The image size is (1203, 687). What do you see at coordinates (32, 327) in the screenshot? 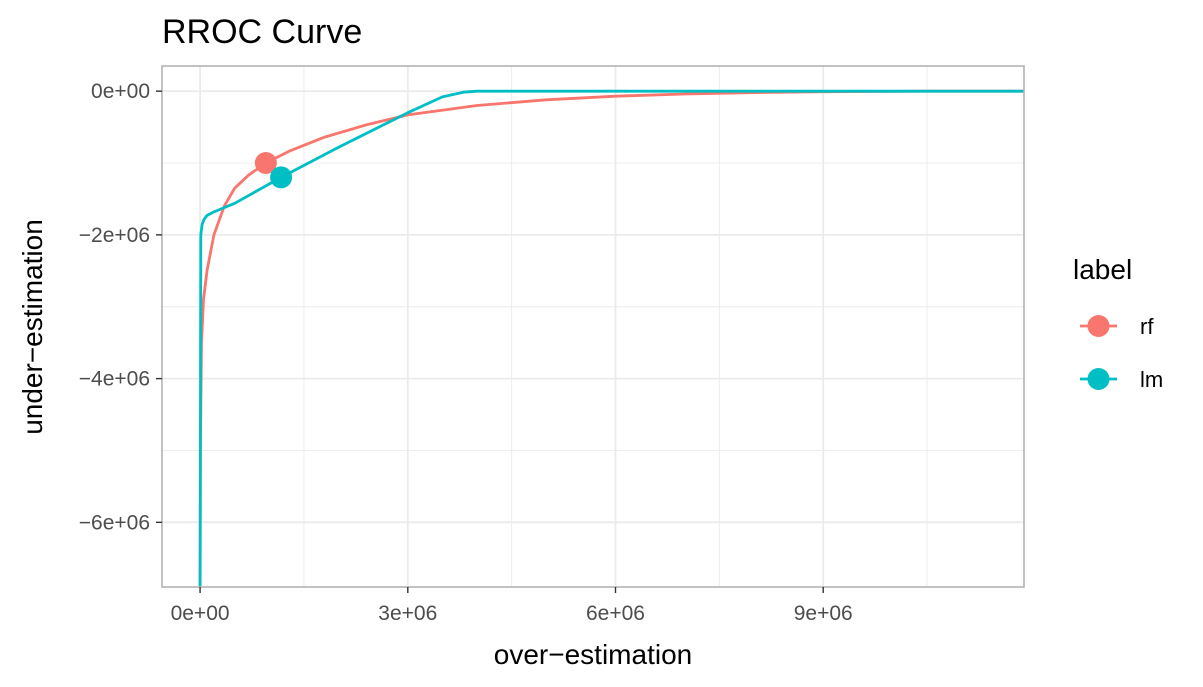
I see `y-axis-title: under−estimation` at bounding box center [32, 327].